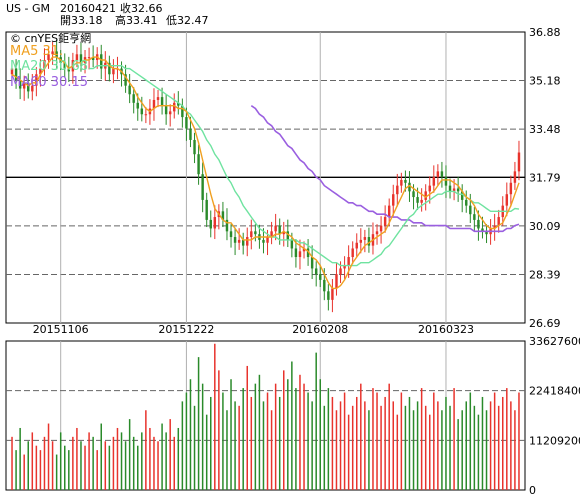 The width and height of the screenshot is (580, 500). What do you see at coordinates (136, 20) in the screenshot?
I see `high-price: 高33.41` at bounding box center [136, 20].